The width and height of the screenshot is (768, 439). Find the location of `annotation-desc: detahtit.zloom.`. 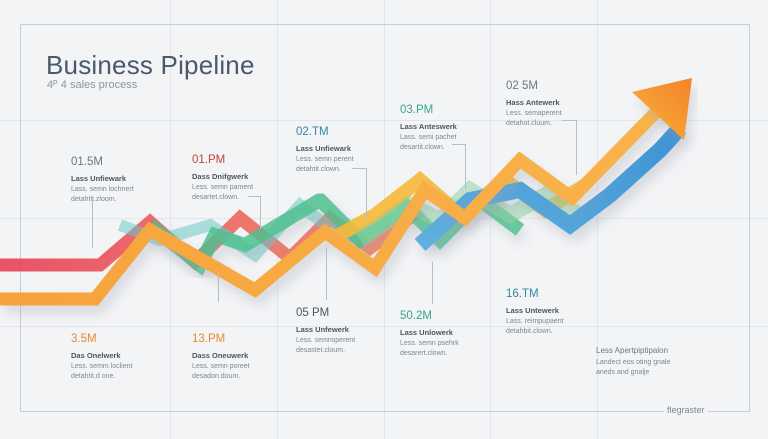

annotation-desc: detahtit.zloom. is located at coordinates (94, 199).